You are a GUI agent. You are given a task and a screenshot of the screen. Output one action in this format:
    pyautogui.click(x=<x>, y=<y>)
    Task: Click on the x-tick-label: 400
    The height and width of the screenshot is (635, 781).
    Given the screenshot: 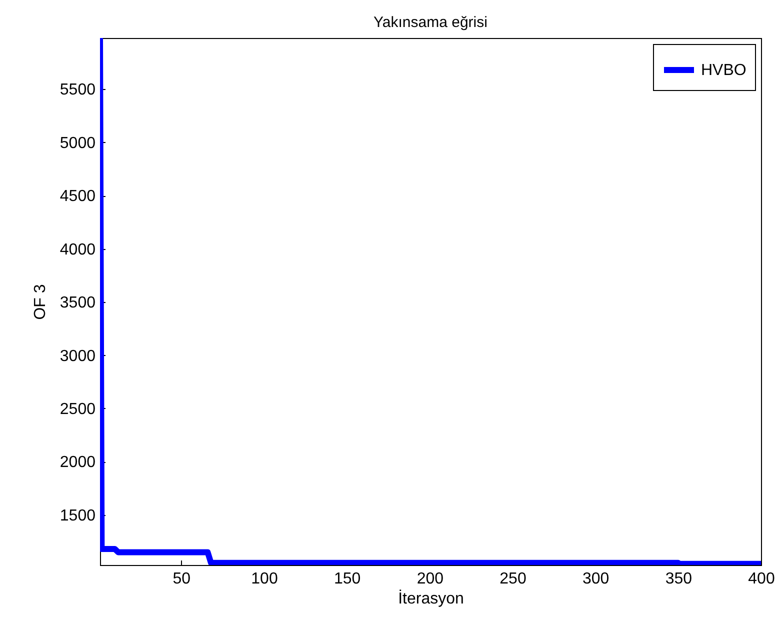 What is the action you would take?
    pyautogui.click(x=761, y=579)
    